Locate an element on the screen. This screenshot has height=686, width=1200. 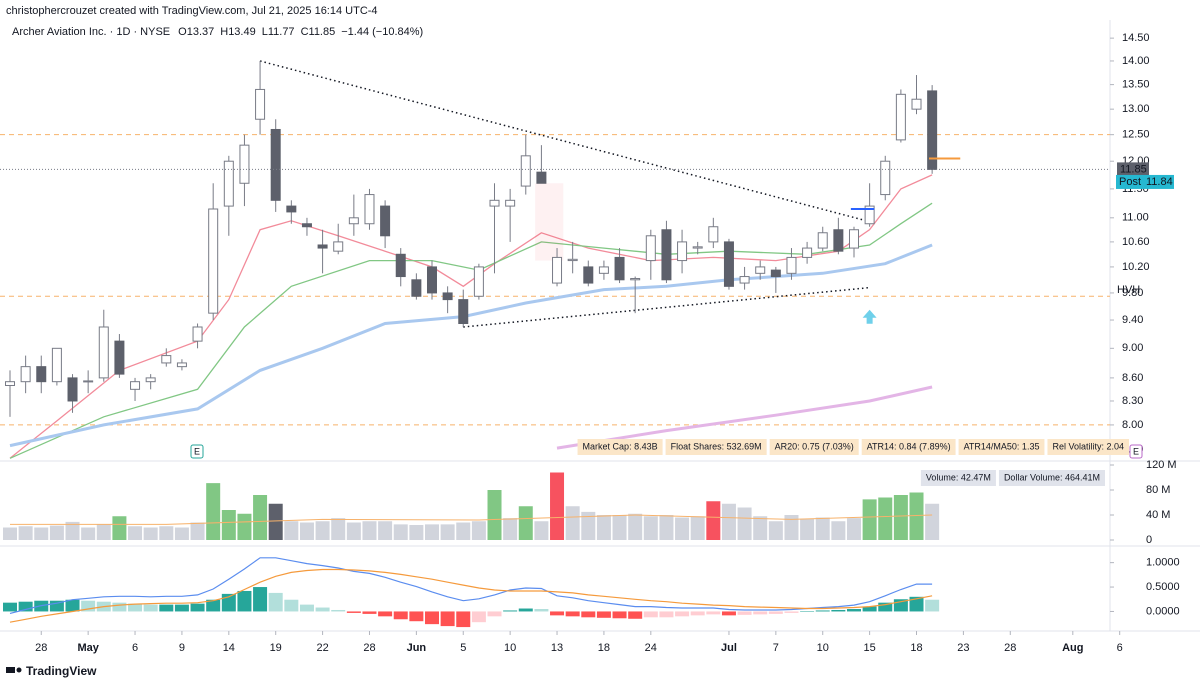
earnings-label: E is located at coordinates (197, 451).